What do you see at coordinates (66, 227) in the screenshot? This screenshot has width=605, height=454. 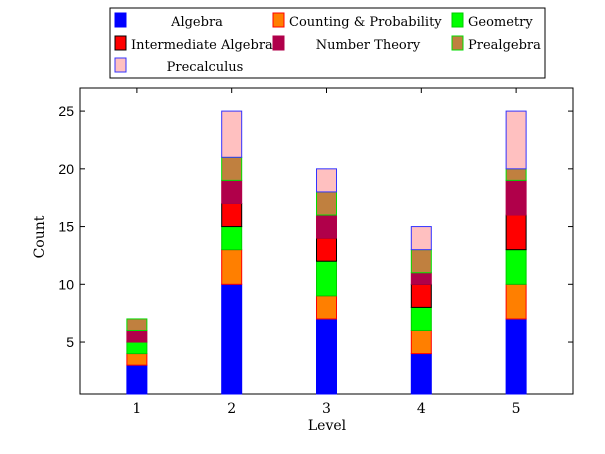 I see `y-tick-label: 15` at bounding box center [66, 227].